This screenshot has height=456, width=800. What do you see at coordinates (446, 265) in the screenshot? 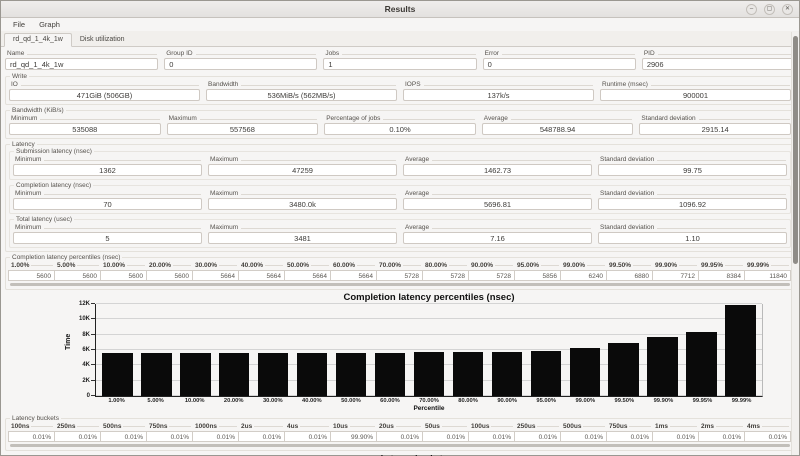
I see `percentile-header: 80.00%` at bounding box center [446, 265].